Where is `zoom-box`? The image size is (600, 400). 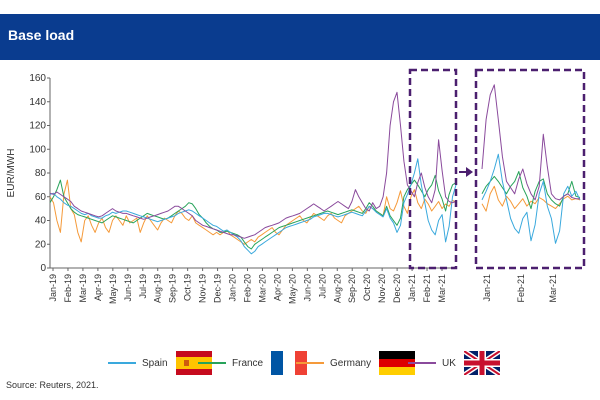
zoom-box is located at coordinates (530, 169).